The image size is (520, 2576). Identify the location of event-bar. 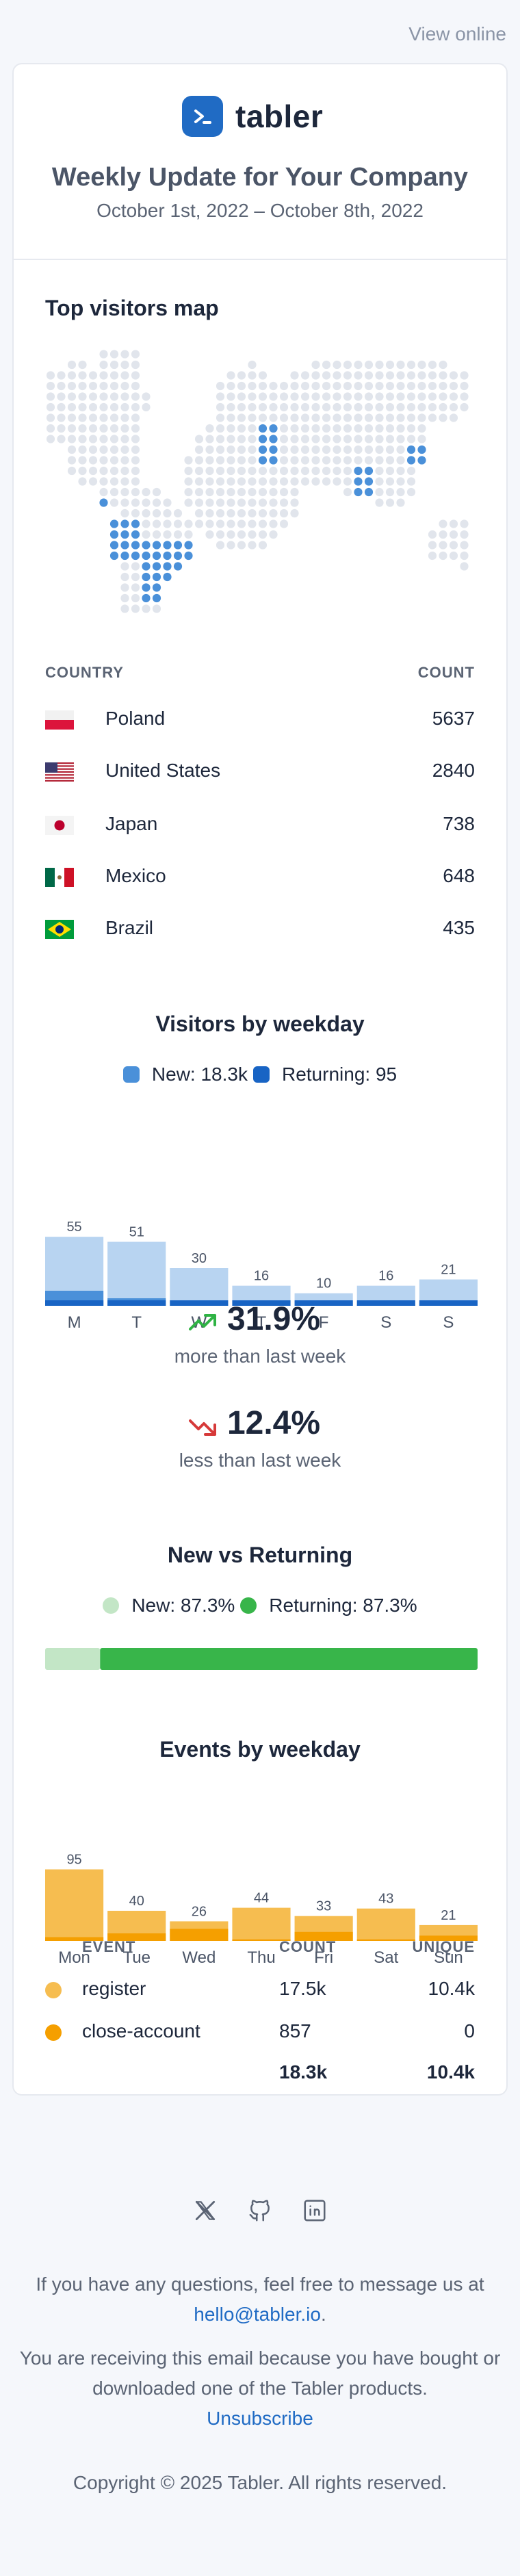
(261, 1924).